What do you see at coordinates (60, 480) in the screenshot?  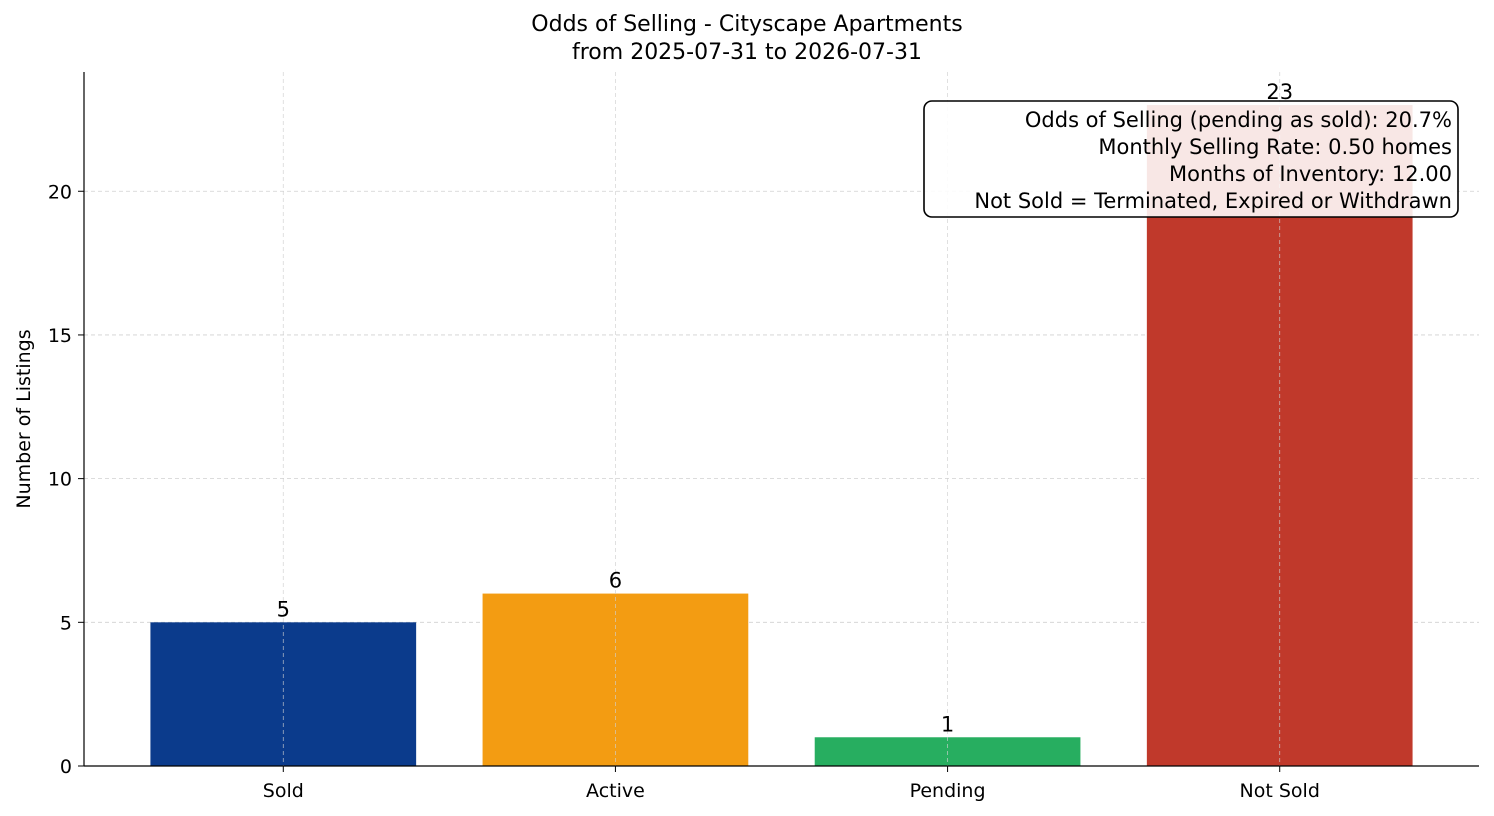 I see `y-tick-label: 10` at bounding box center [60, 480].